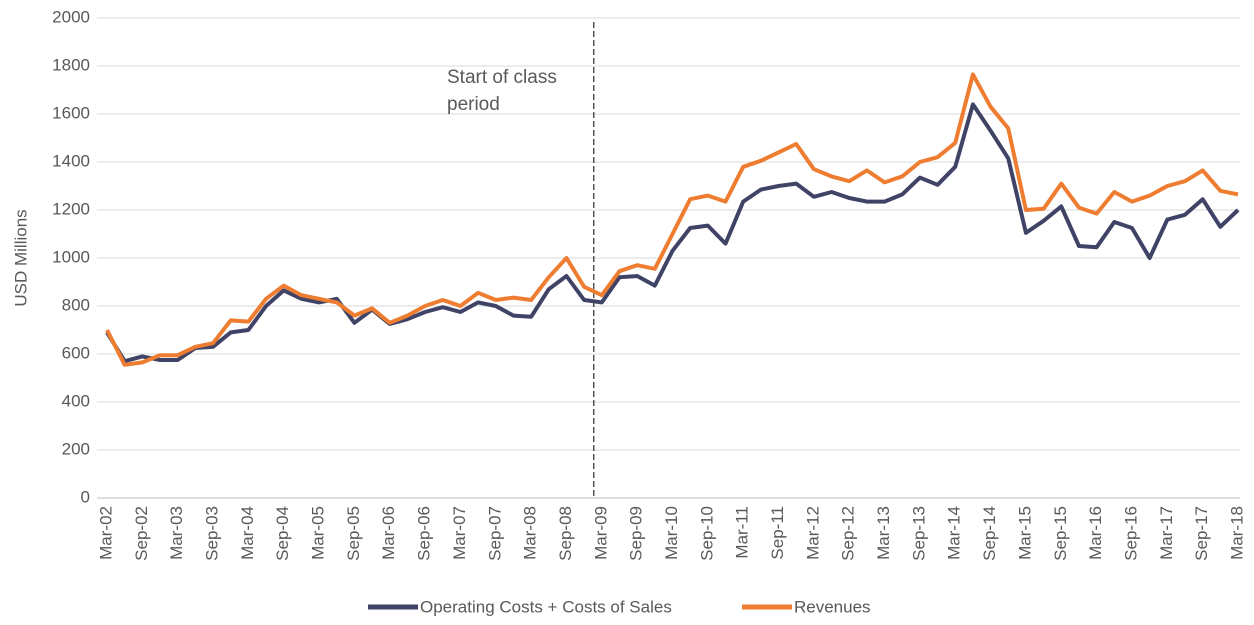 This screenshot has height=625, width=1254. I want to click on x-tick-label: Sep-05, so click(353, 533).